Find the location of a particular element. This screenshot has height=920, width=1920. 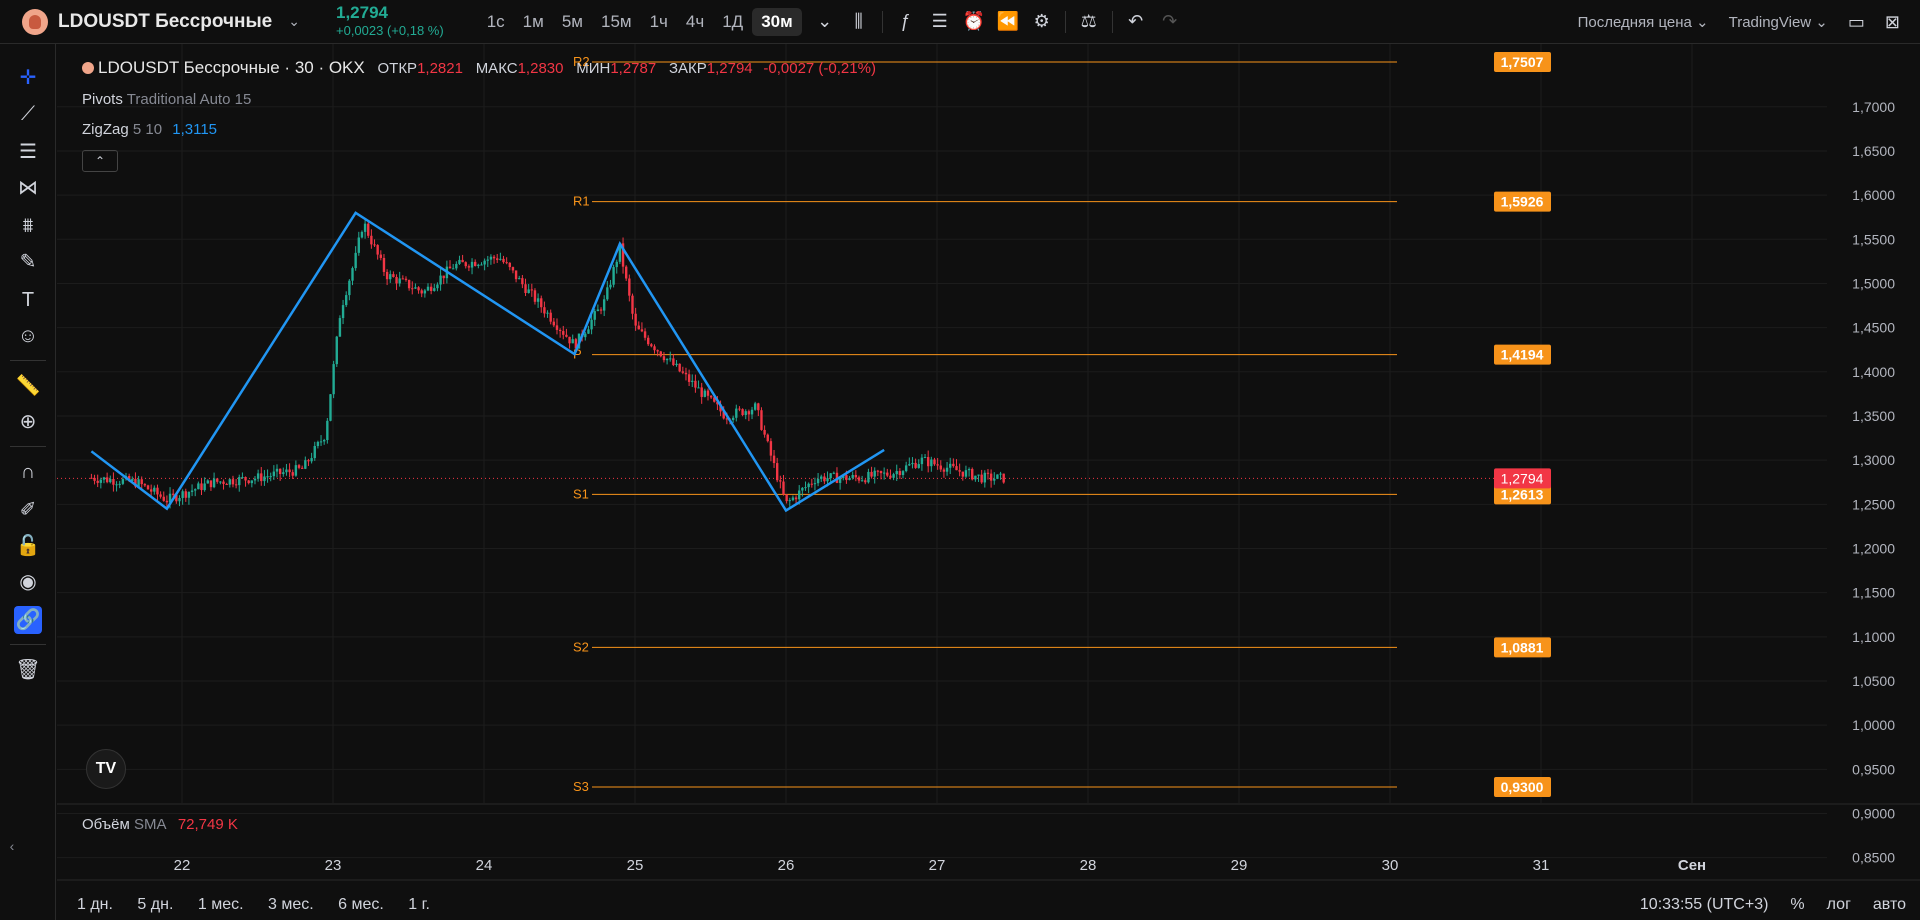

volume-indicator: Объём SMA 72,749 K is located at coordinates (160, 824).